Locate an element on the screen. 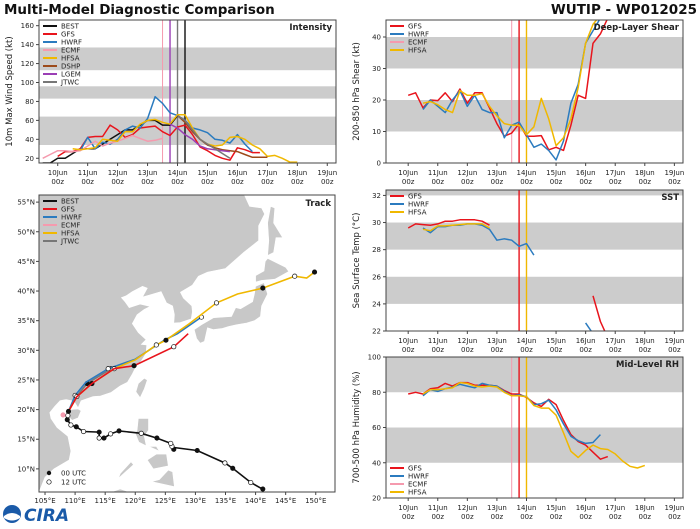 Image resolution: width=700 pixels, height=529 pixels. shear-panel-title: Deep-Layer Shear is located at coordinates (637, 28).